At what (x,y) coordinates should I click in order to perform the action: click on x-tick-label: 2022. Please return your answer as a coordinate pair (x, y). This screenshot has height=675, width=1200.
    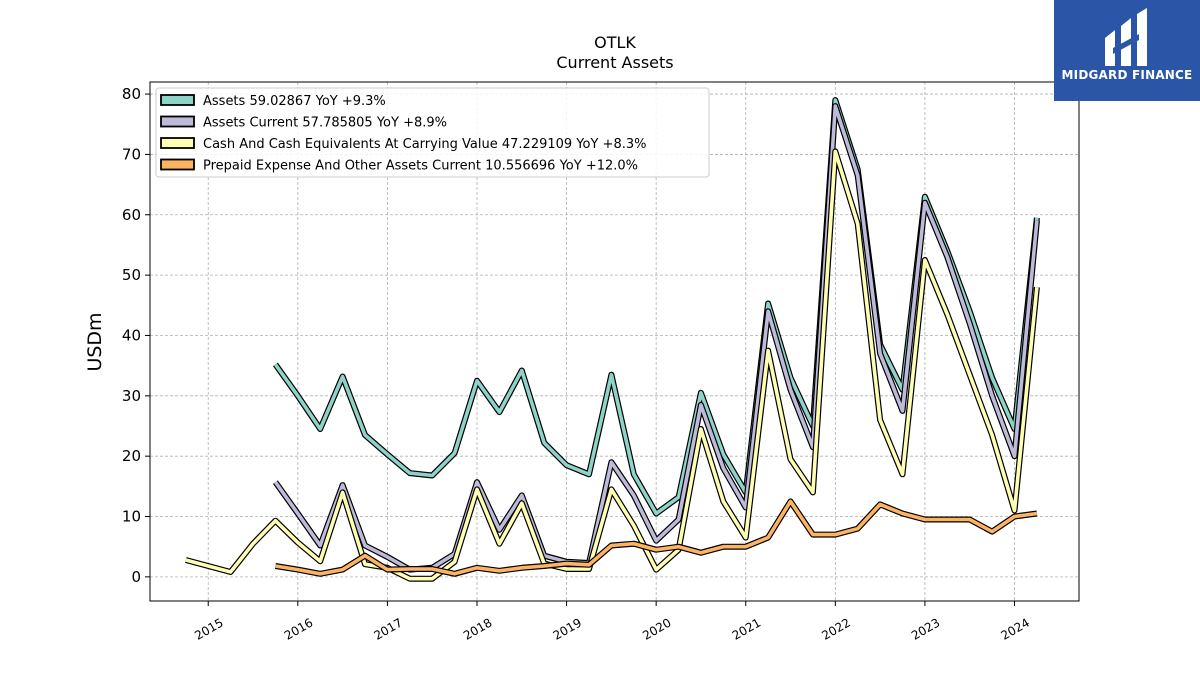
    Looking at the image, I should click on (835, 628).